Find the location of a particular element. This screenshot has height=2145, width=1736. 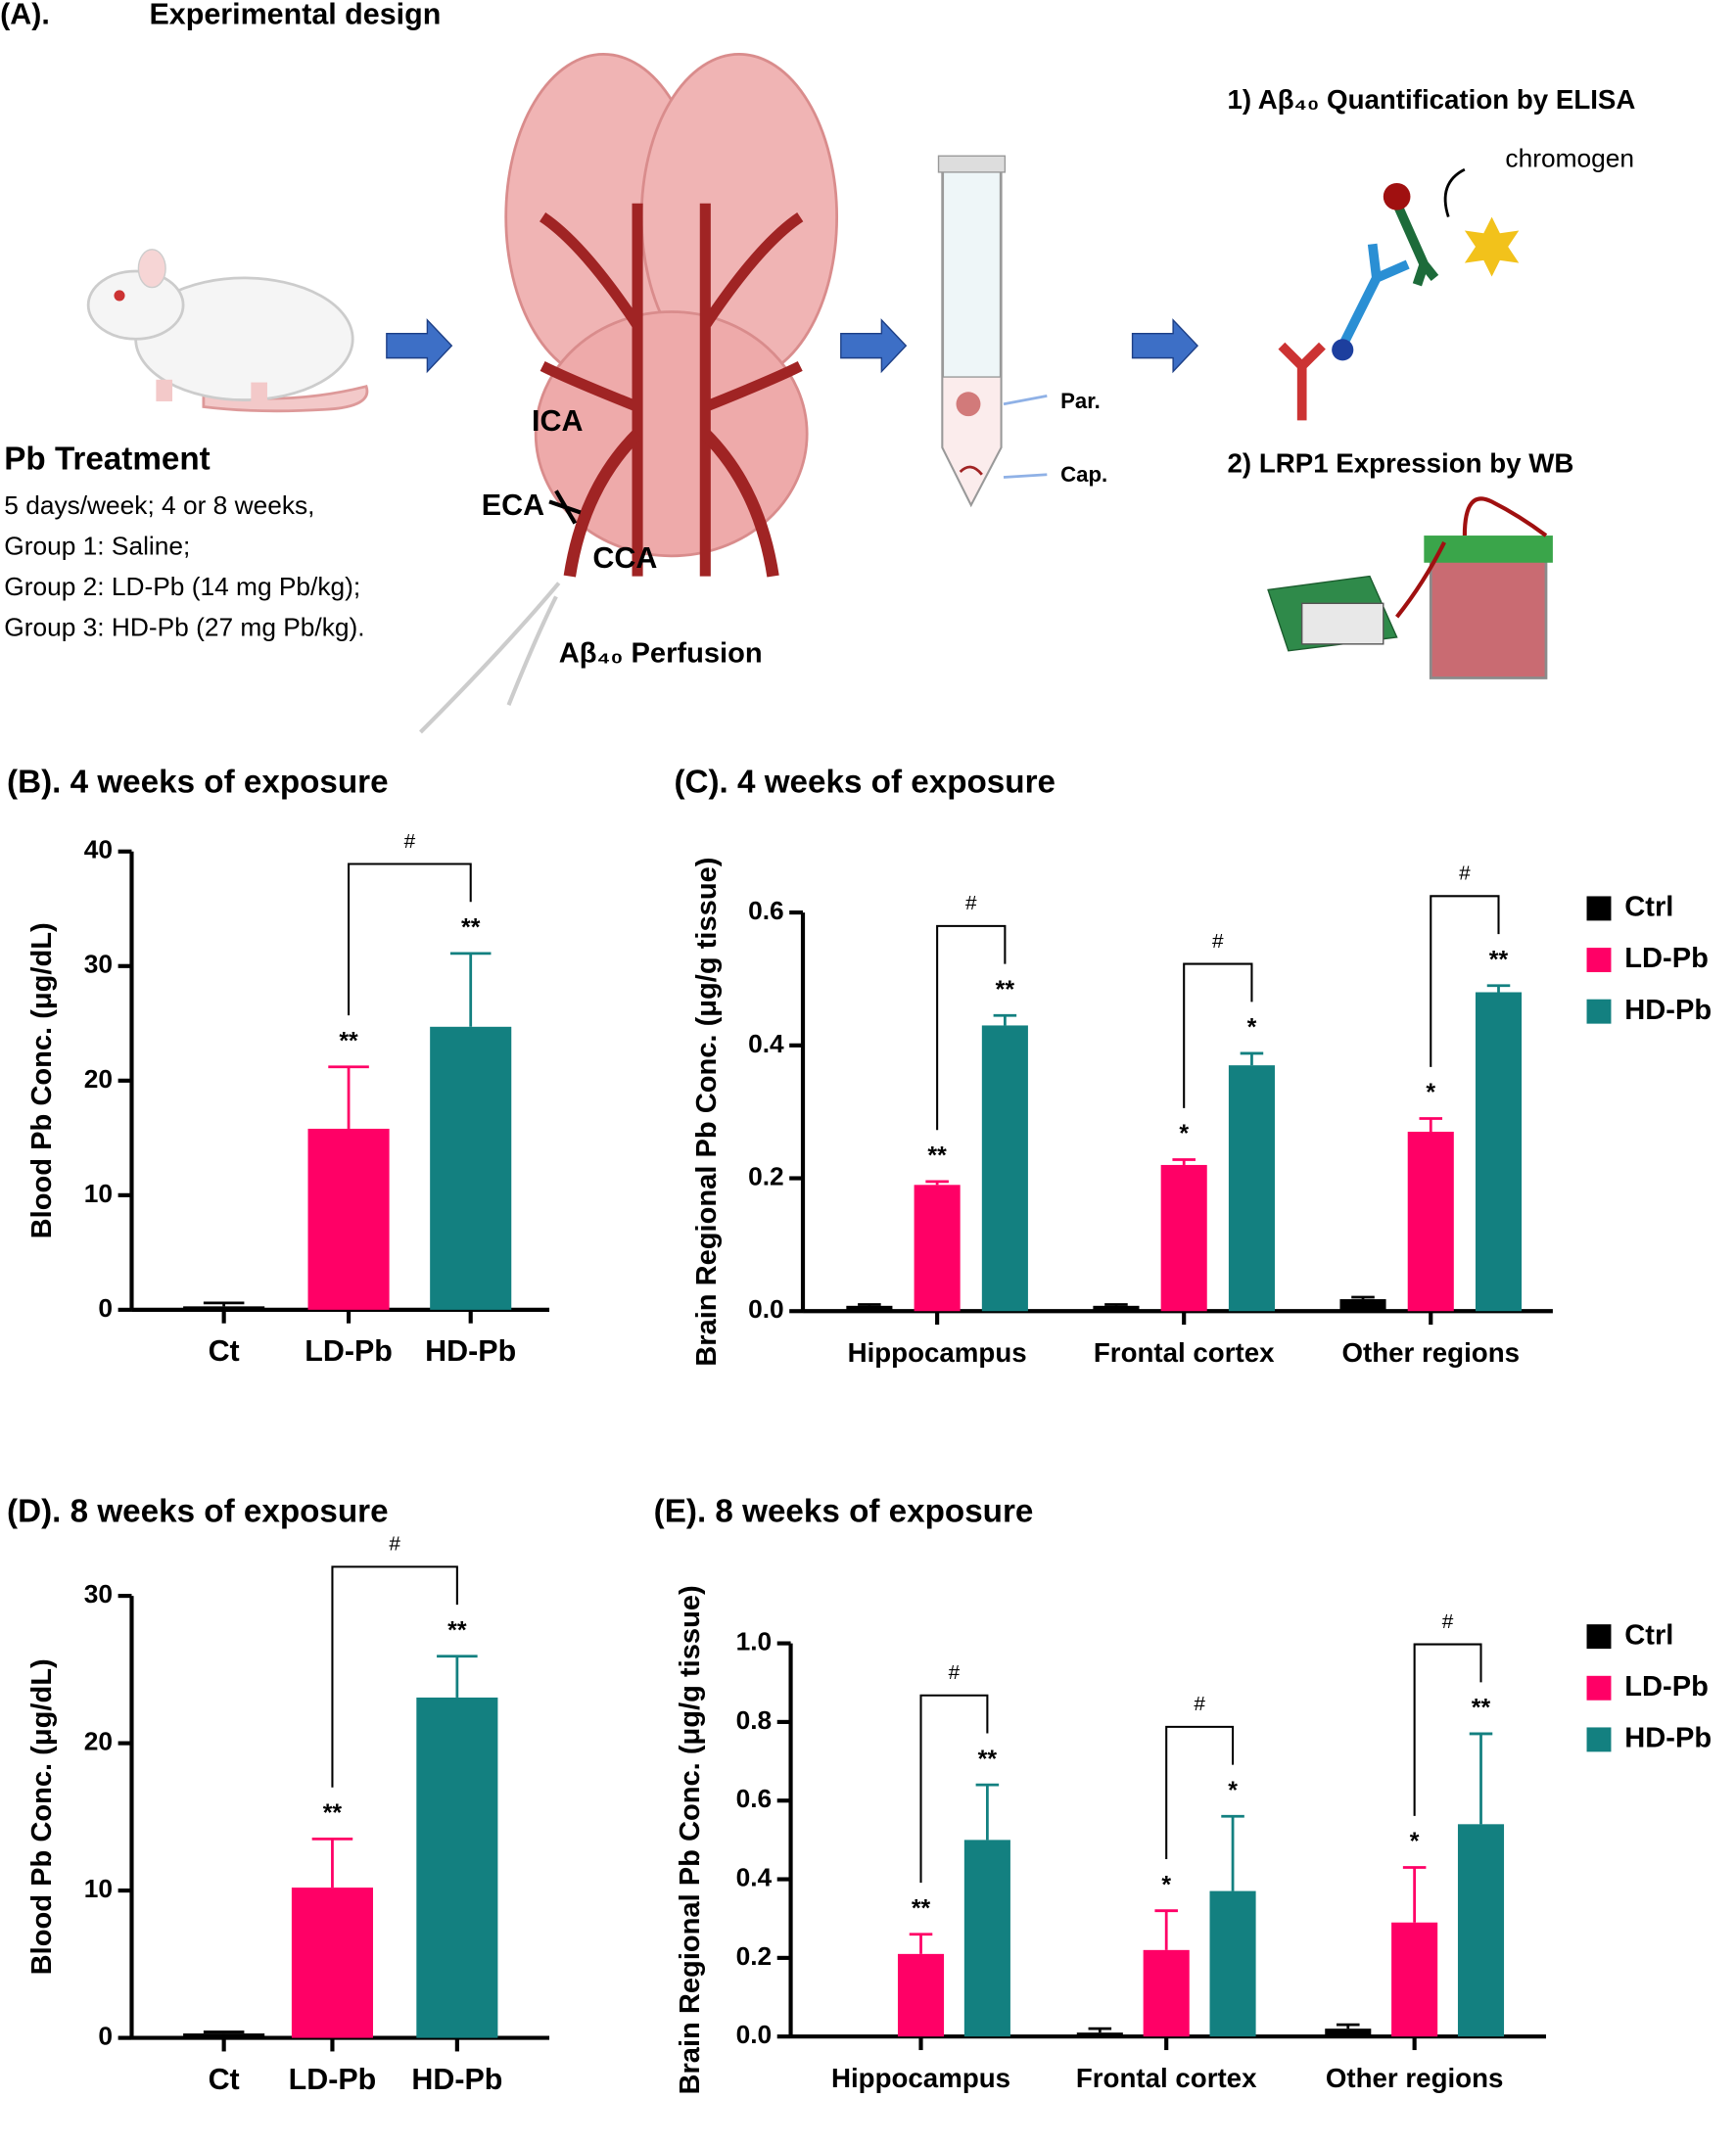

treatment-line: 5 days/week; 4 or 8 weeks, is located at coordinates (159, 505).